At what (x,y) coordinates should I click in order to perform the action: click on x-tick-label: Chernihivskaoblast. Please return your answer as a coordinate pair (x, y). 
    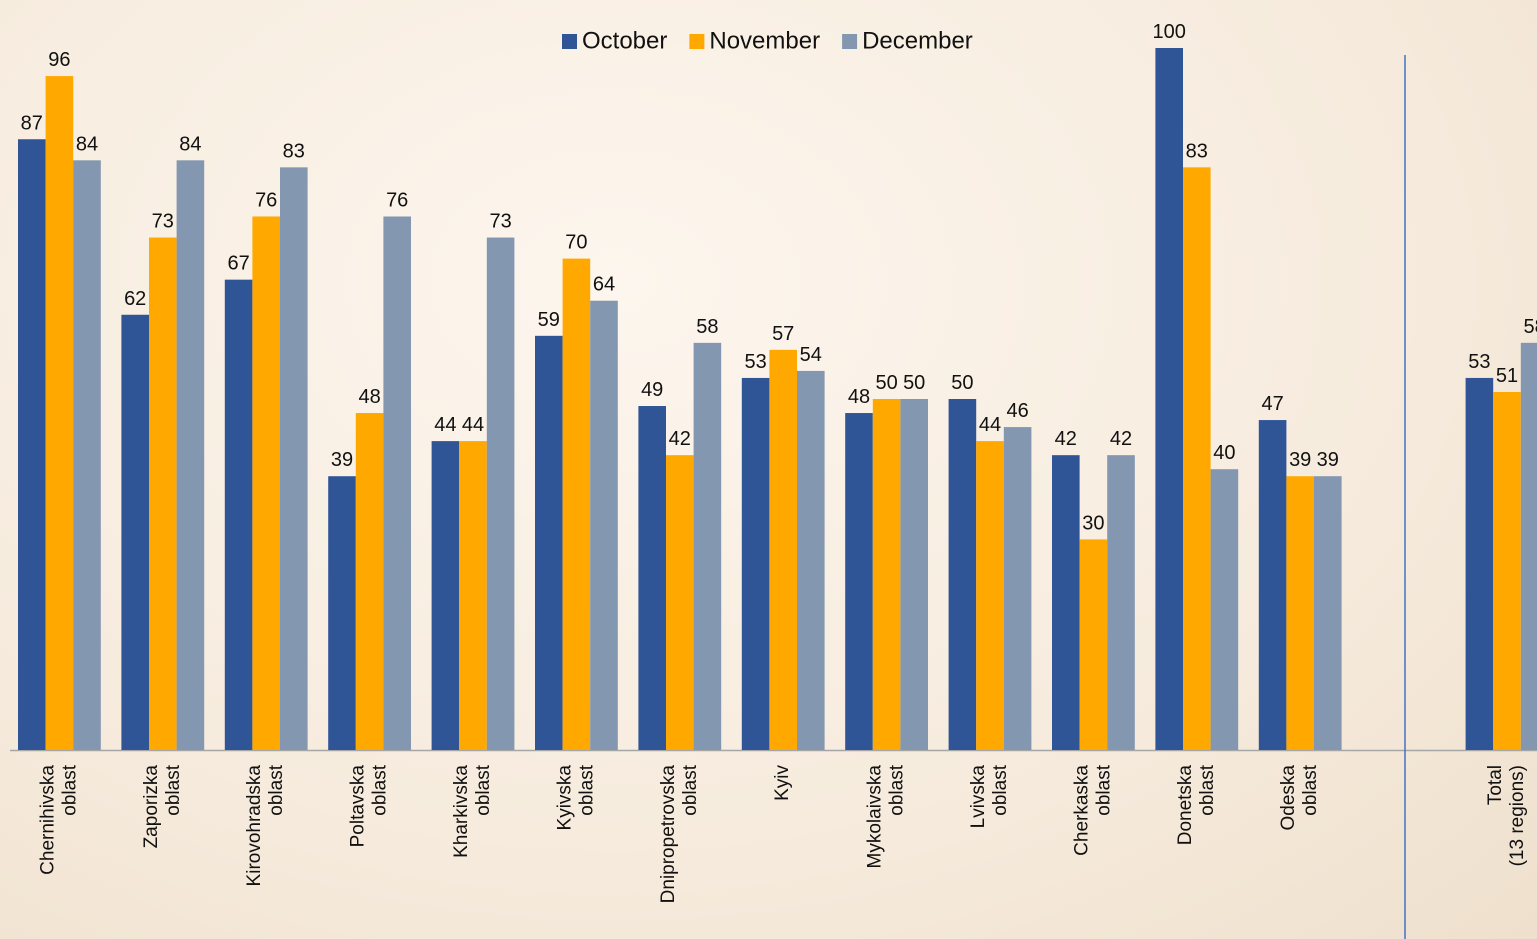
    Looking at the image, I should click on (58, 819).